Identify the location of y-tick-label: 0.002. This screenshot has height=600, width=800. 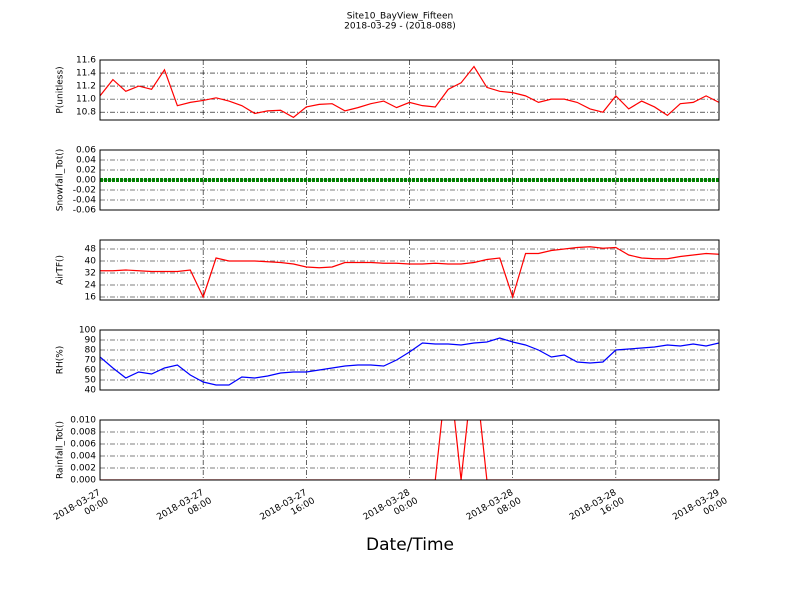
(83, 469).